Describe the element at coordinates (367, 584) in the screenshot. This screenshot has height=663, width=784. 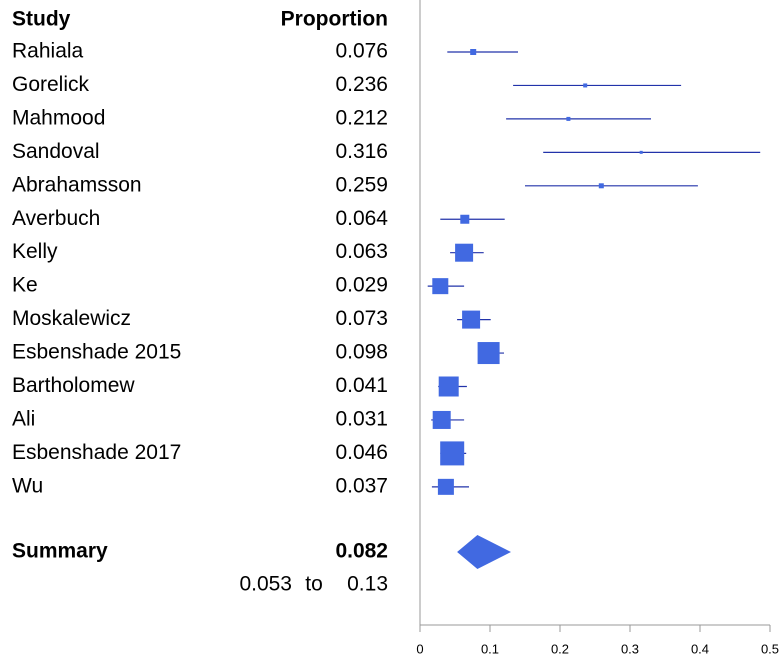
I see `summary-upper: 0.13` at that location.